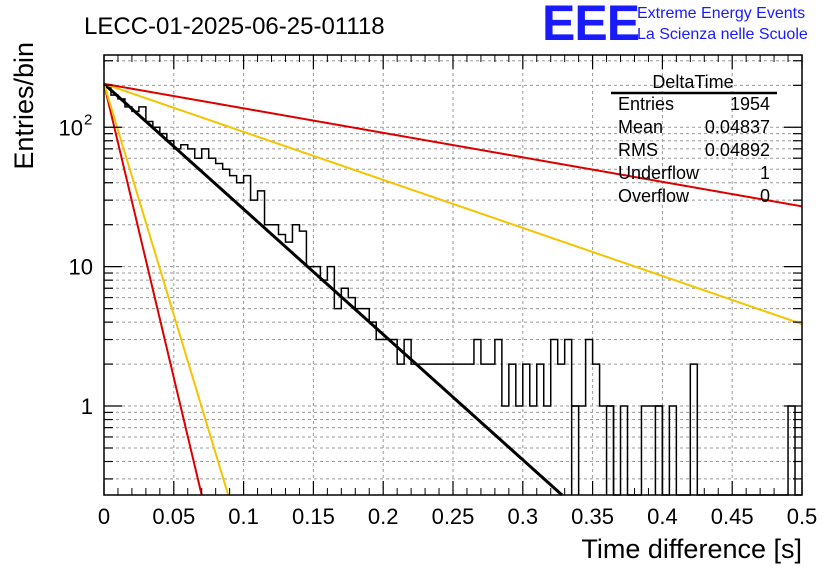 The width and height of the screenshot is (836, 572). What do you see at coordinates (24, 106) in the screenshot?
I see `y-axis-label: Entries/bin` at bounding box center [24, 106].